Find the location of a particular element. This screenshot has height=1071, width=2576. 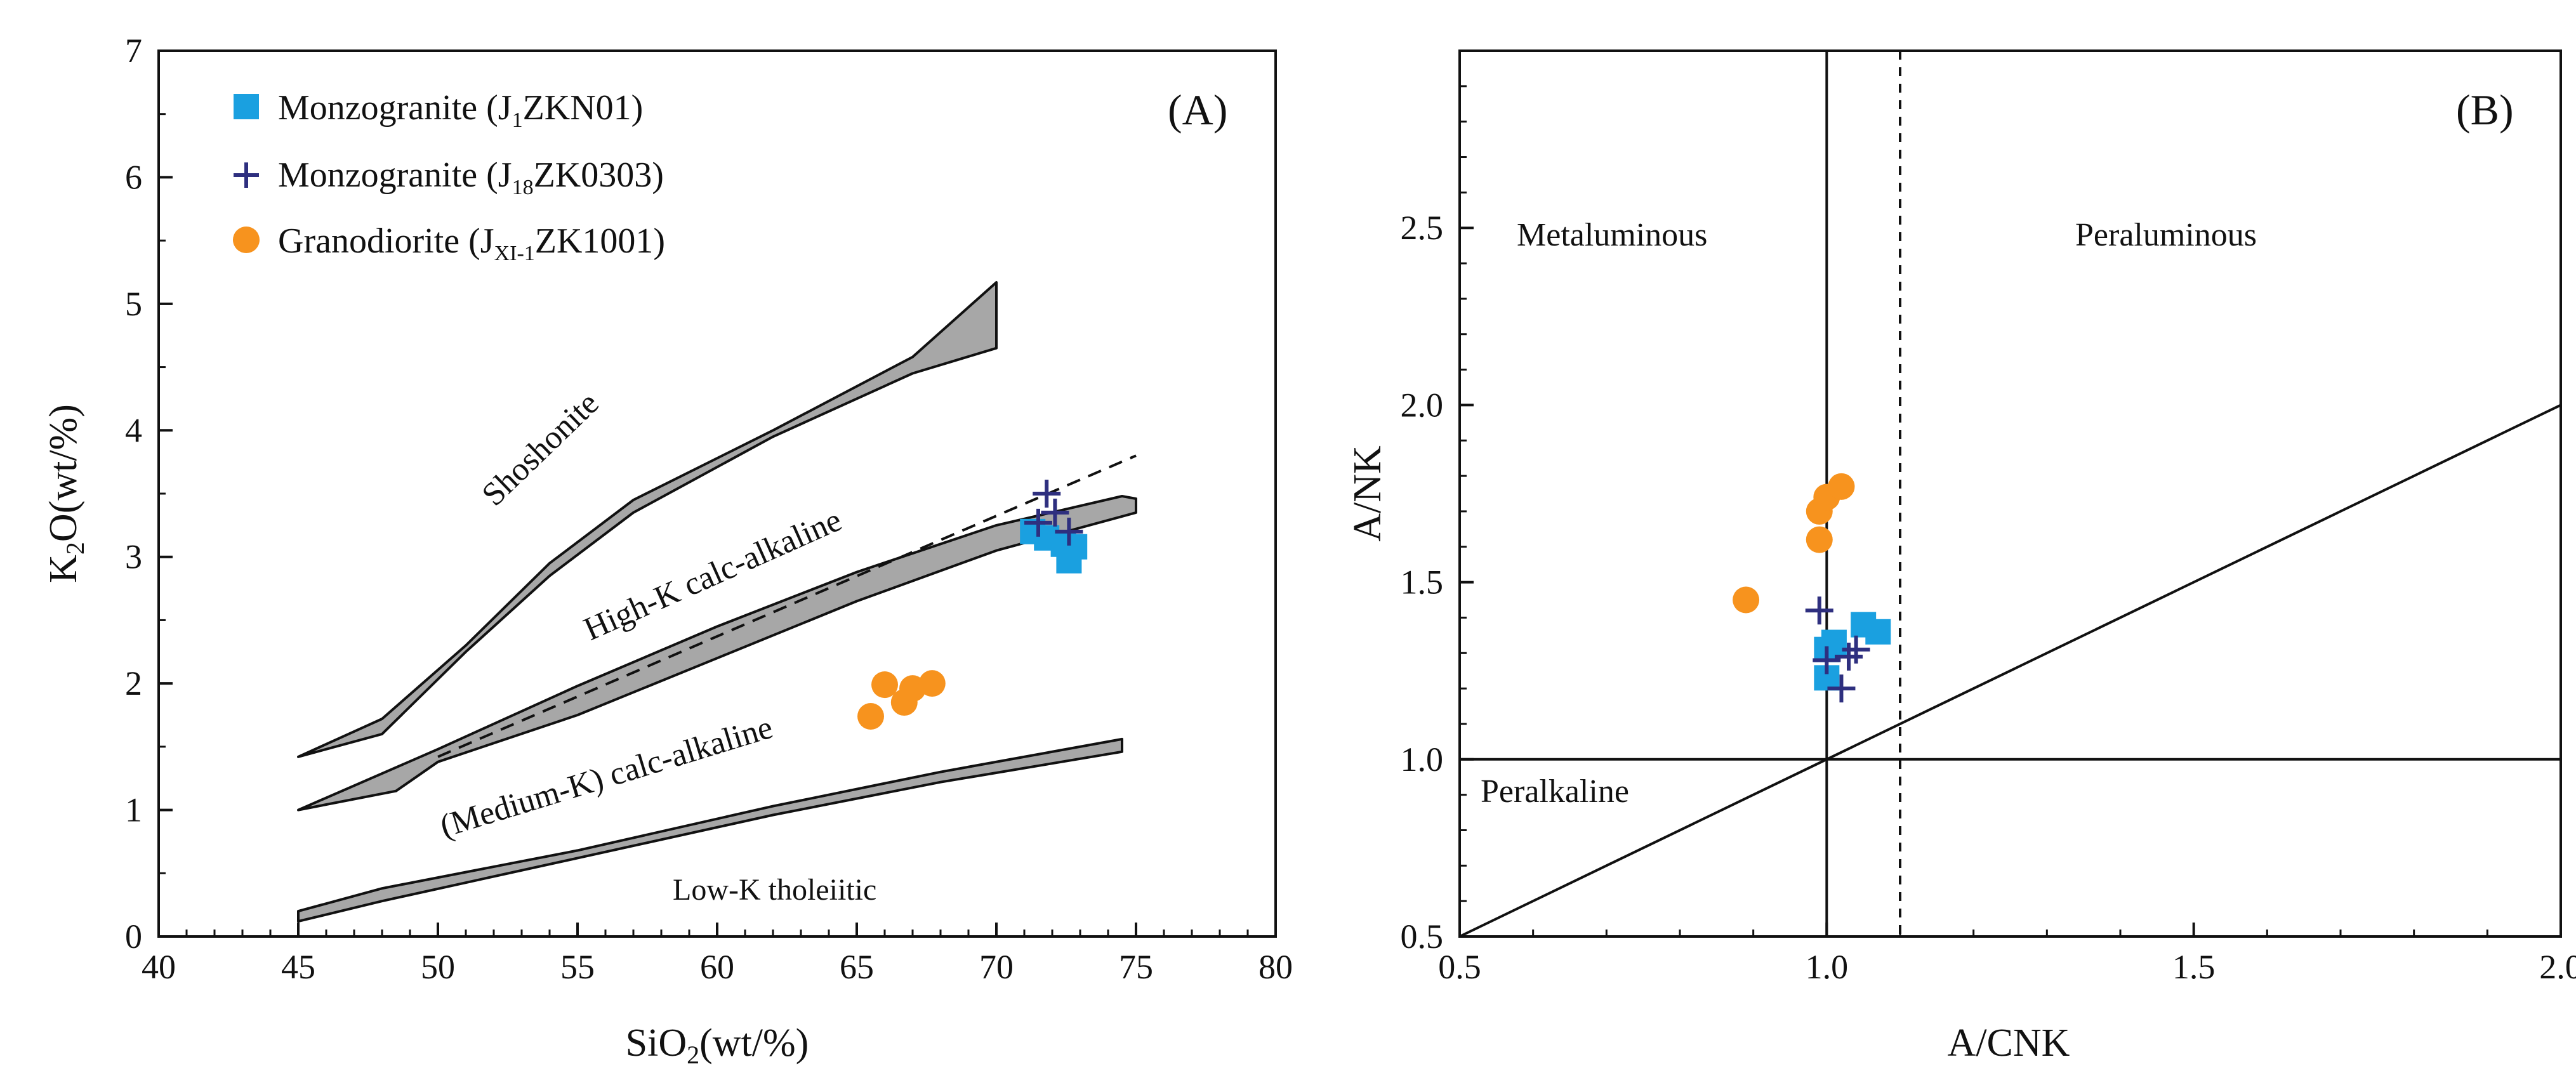

y-tick-label: 0.5 is located at coordinates (1422, 936).